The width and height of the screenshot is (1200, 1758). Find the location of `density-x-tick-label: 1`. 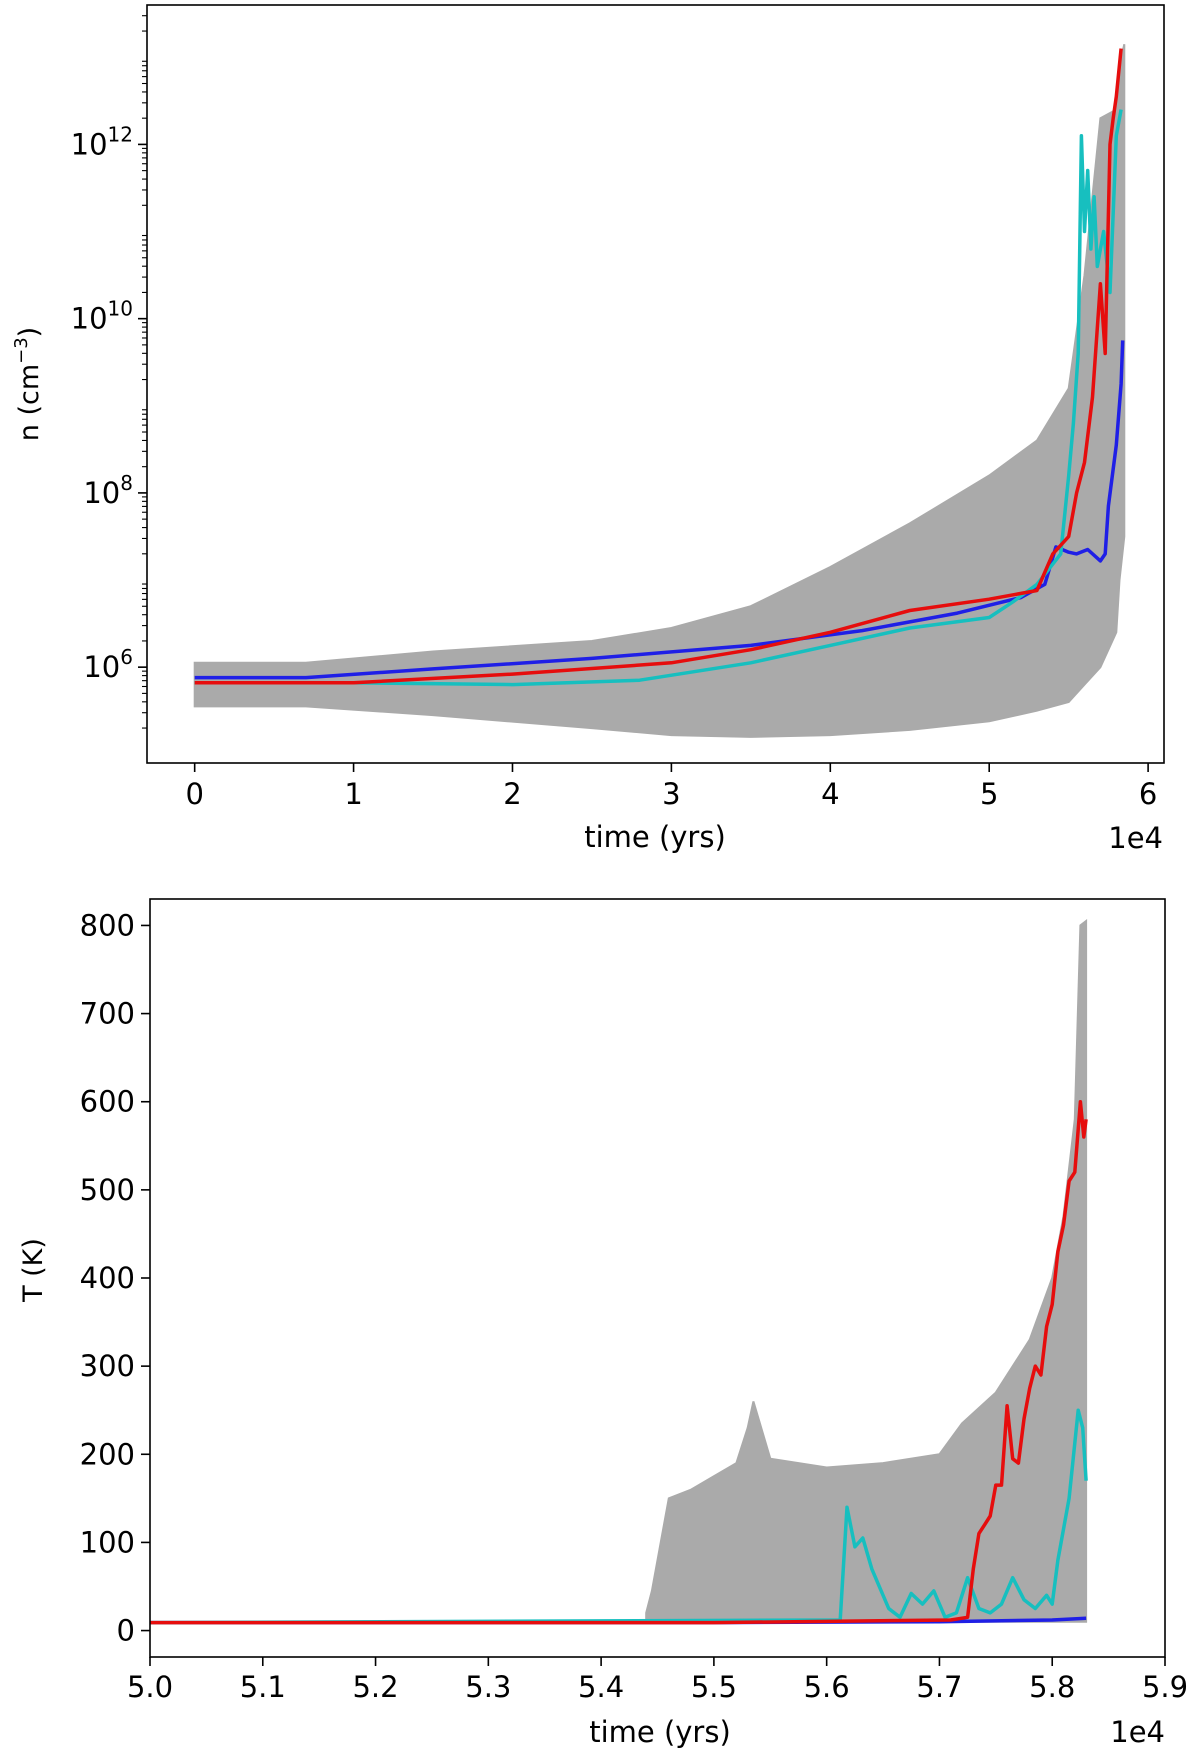

density-x-tick-label: 1 is located at coordinates (353, 794).